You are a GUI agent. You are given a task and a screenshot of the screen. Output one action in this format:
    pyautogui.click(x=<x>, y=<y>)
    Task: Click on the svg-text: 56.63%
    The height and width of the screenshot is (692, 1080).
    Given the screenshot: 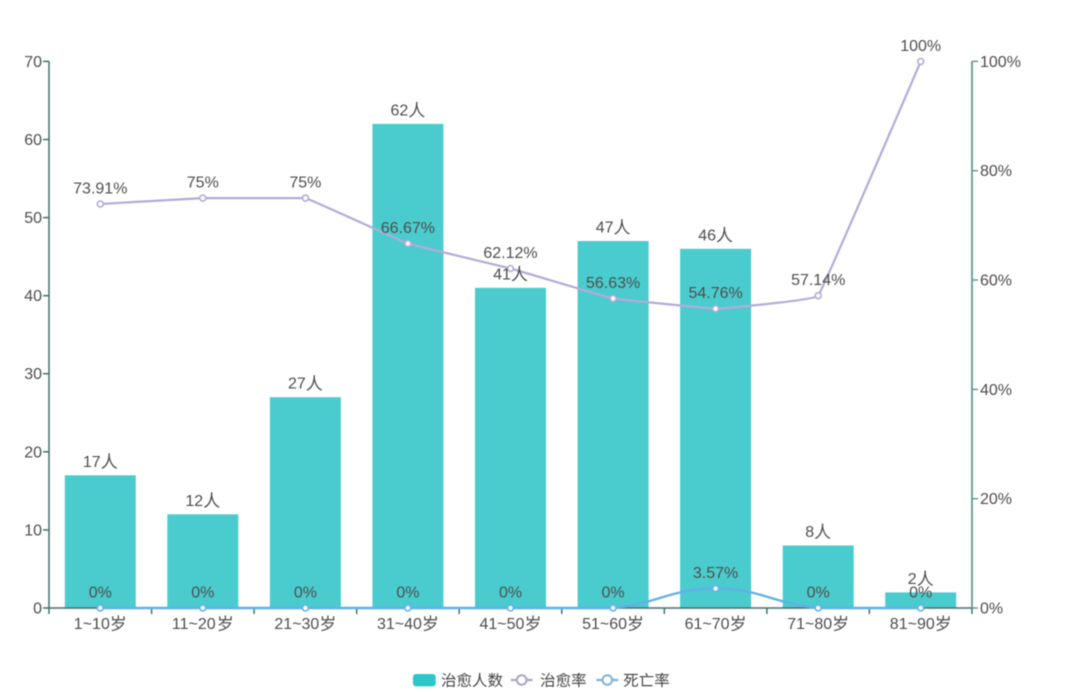 What is the action you would take?
    pyautogui.click(x=613, y=283)
    